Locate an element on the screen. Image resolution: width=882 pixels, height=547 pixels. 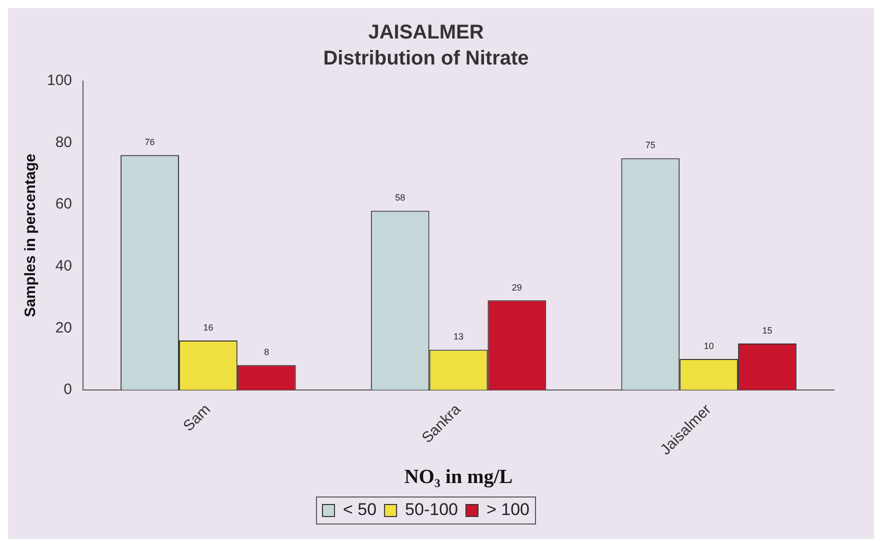
data-label: 58 is located at coordinates (400, 197).